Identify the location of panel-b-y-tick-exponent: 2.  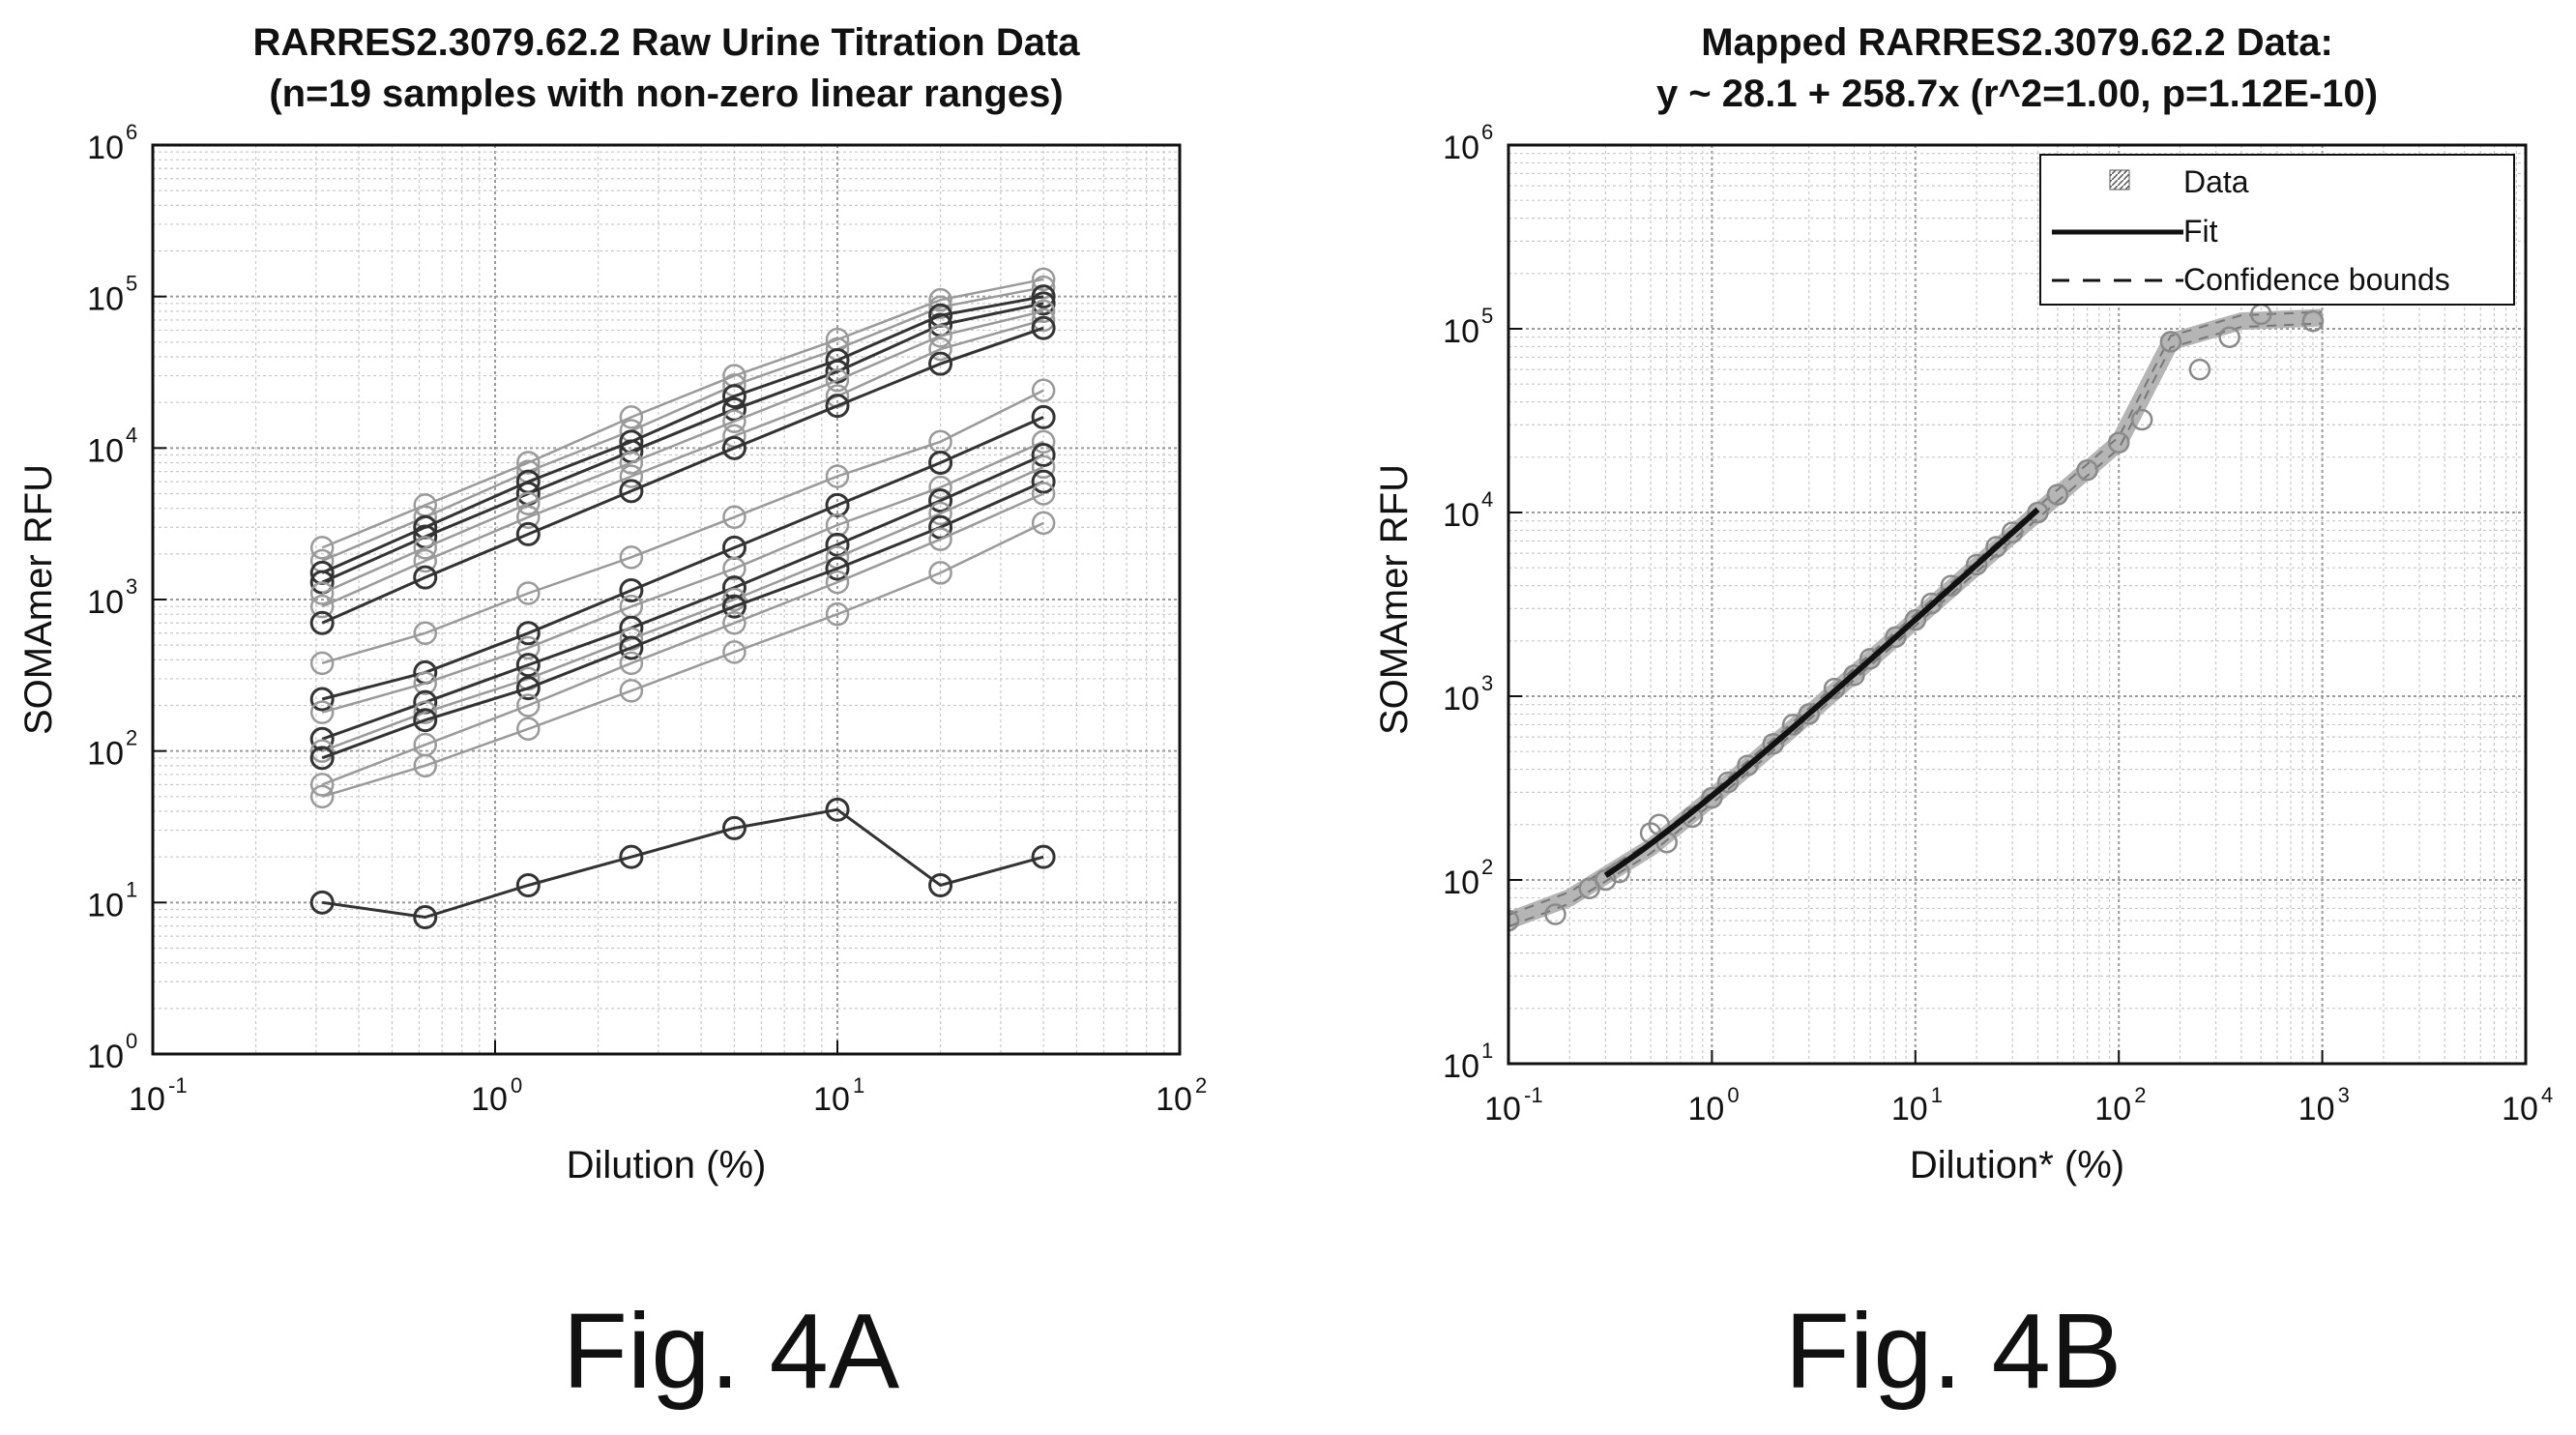
(1487, 867).